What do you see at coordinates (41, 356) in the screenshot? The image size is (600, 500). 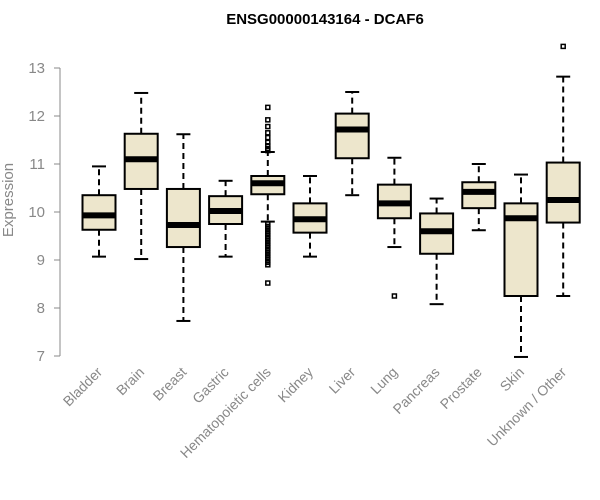 I see `y-tick-label: 7` at bounding box center [41, 356].